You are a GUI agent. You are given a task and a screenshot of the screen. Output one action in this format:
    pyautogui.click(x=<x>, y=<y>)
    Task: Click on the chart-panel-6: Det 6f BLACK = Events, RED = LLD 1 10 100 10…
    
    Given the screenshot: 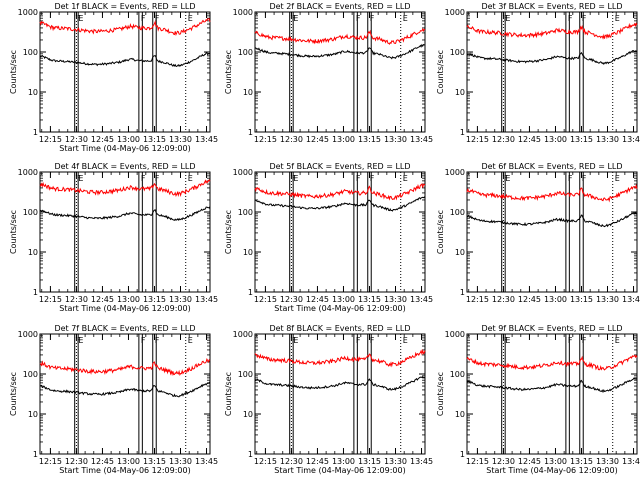 What is the action you would take?
    pyautogui.click(x=538, y=233)
    